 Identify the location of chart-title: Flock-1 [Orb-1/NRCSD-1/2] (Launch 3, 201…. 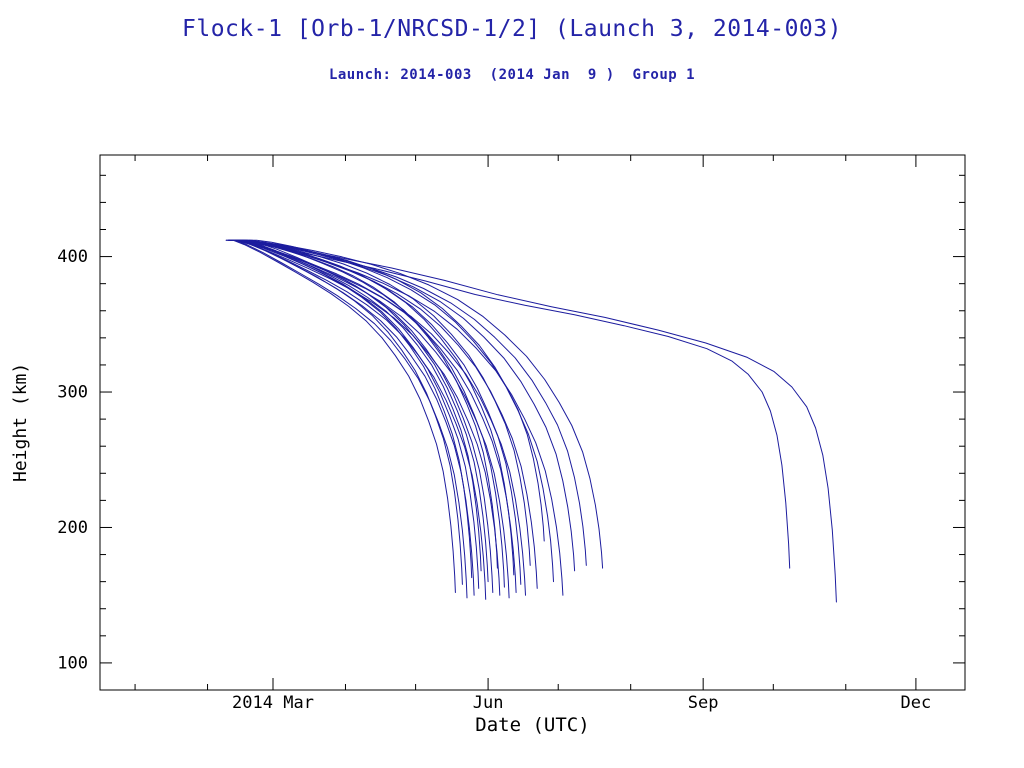
(512, 29).